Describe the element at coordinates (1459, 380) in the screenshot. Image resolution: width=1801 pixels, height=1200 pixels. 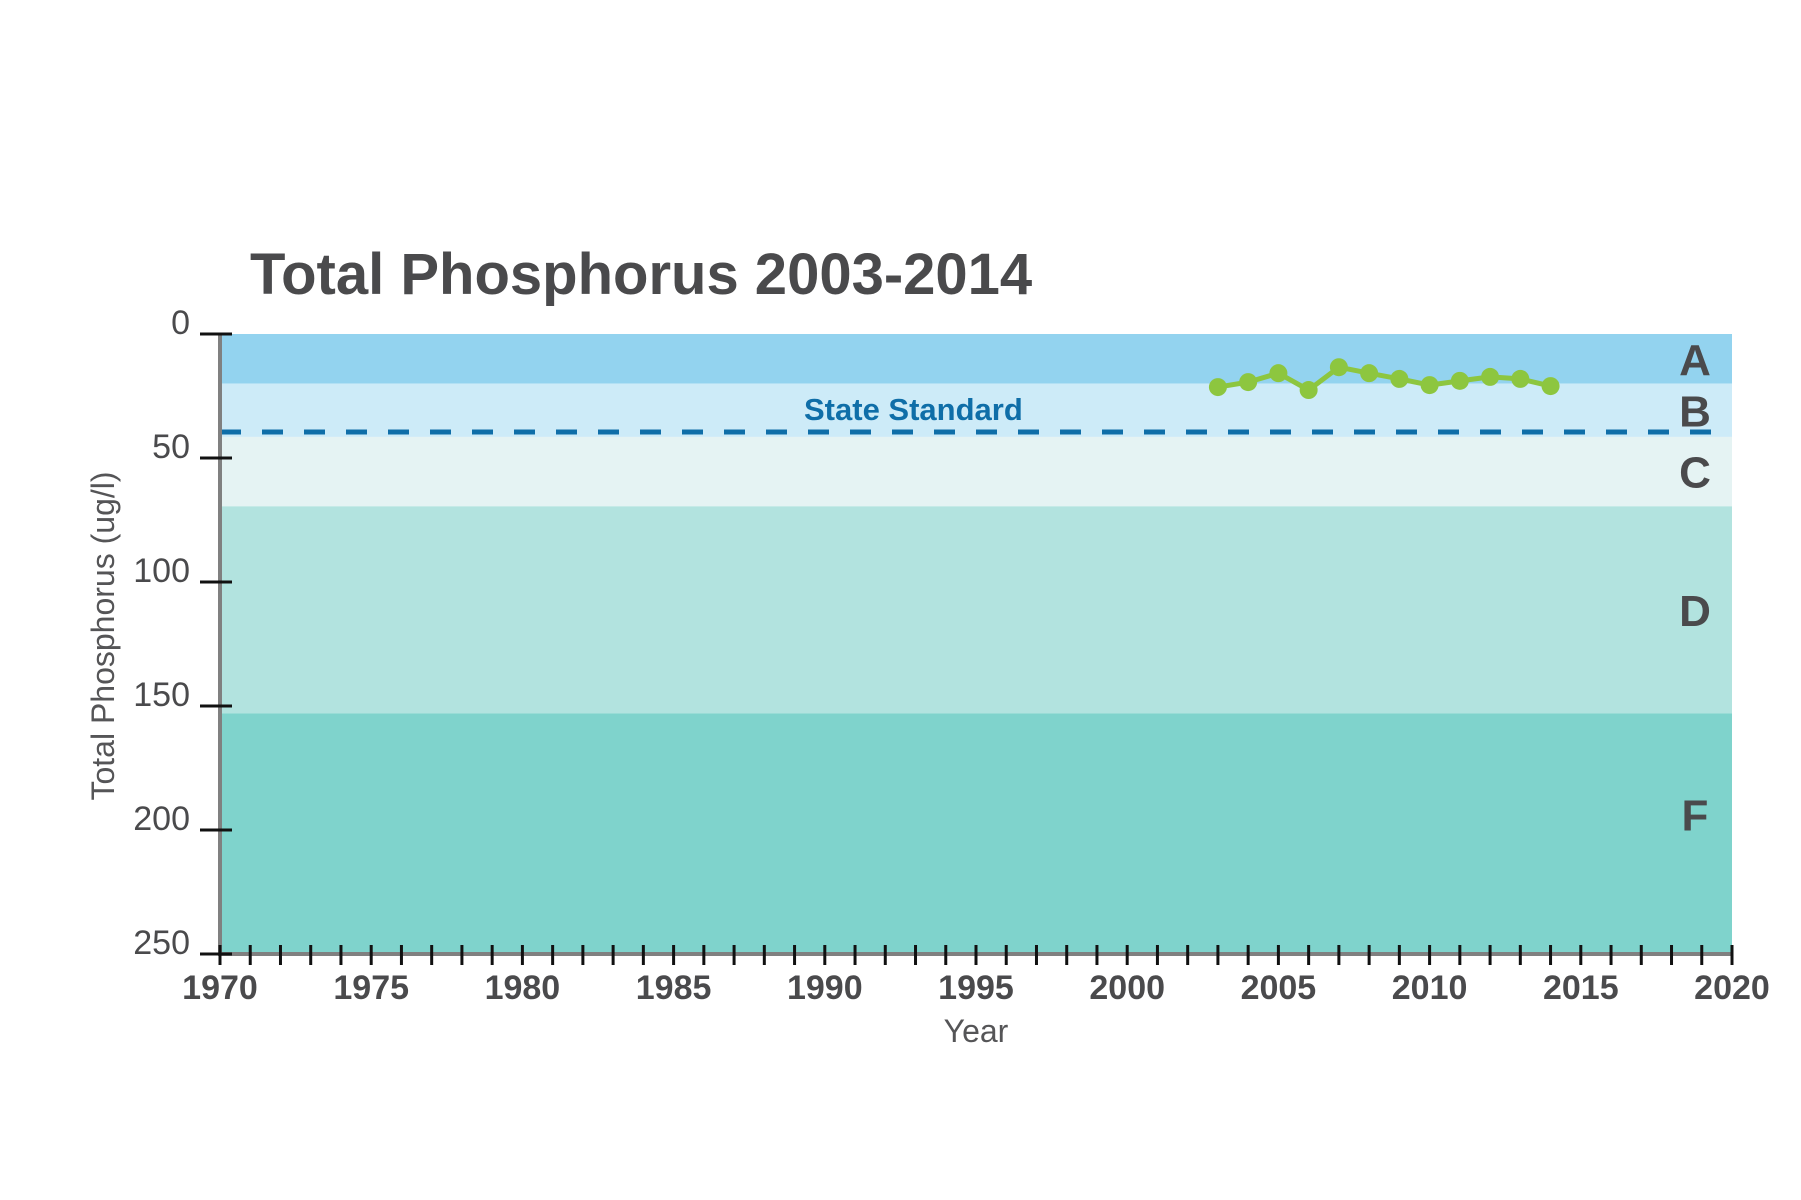
I see `data-point-2011` at that location.